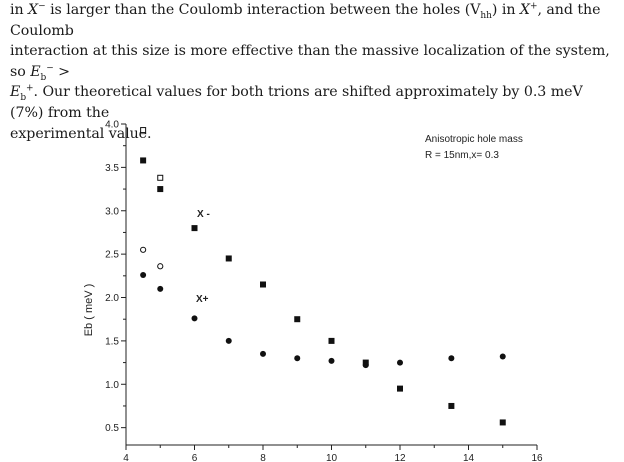  Describe the element at coordinates (400, 457) in the screenshot. I see `x-tick-label: 12` at that location.